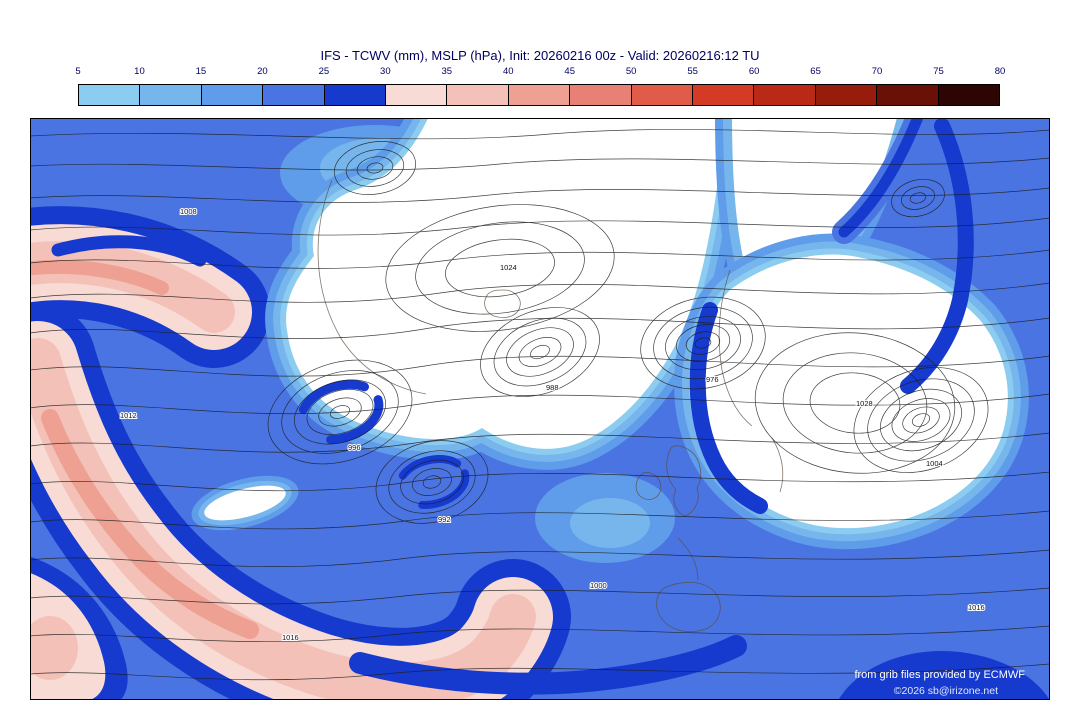  Describe the element at coordinates (815, 71) in the screenshot. I see `colorbar-tick-label: 65` at that location.